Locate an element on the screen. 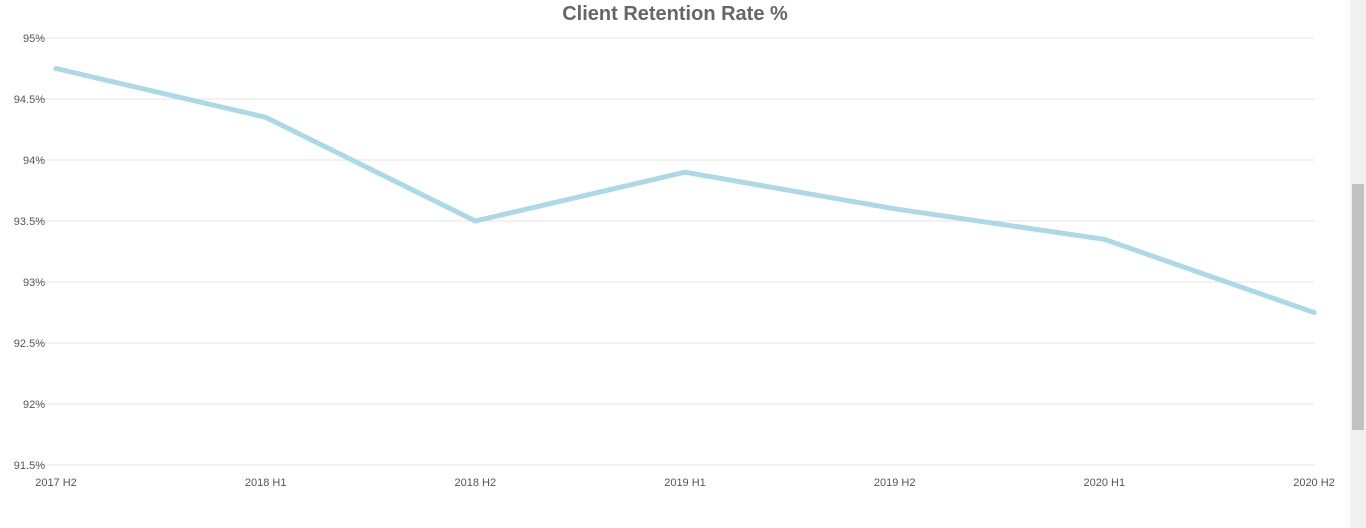 The width and height of the screenshot is (1366, 528). y-tick-label: 92% is located at coordinates (34, 405).